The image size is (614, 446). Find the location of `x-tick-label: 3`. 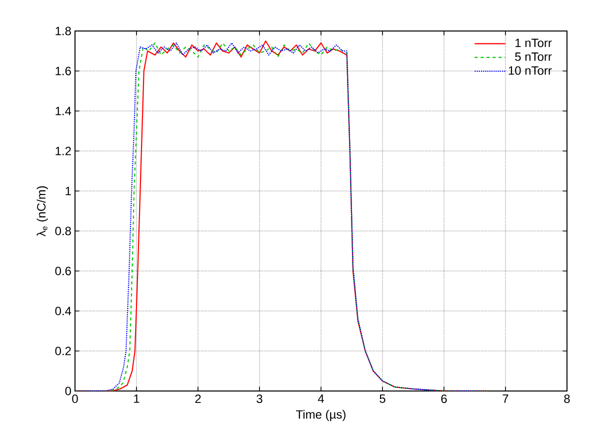

x-tick-label: 3 is located at coordinates (259, 399).